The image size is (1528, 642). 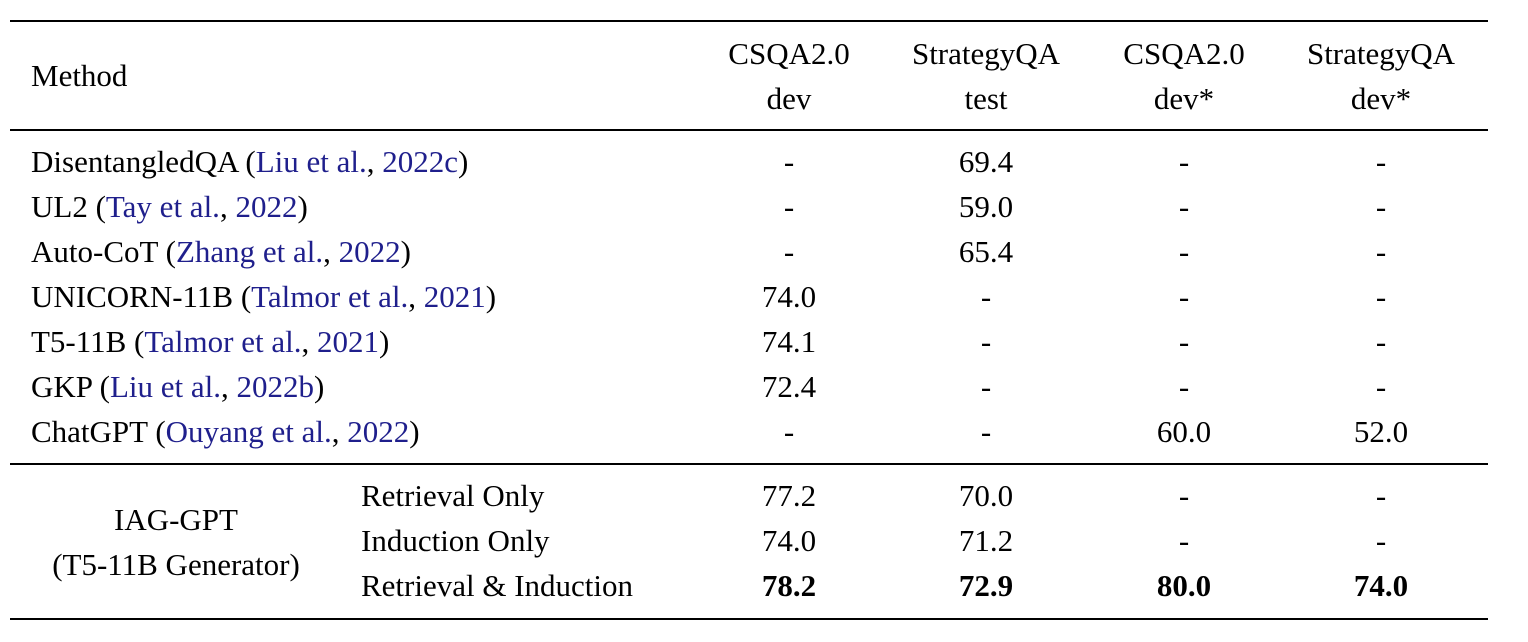 I want to click on score-cell: 72.4, so click(x=789, y=386).